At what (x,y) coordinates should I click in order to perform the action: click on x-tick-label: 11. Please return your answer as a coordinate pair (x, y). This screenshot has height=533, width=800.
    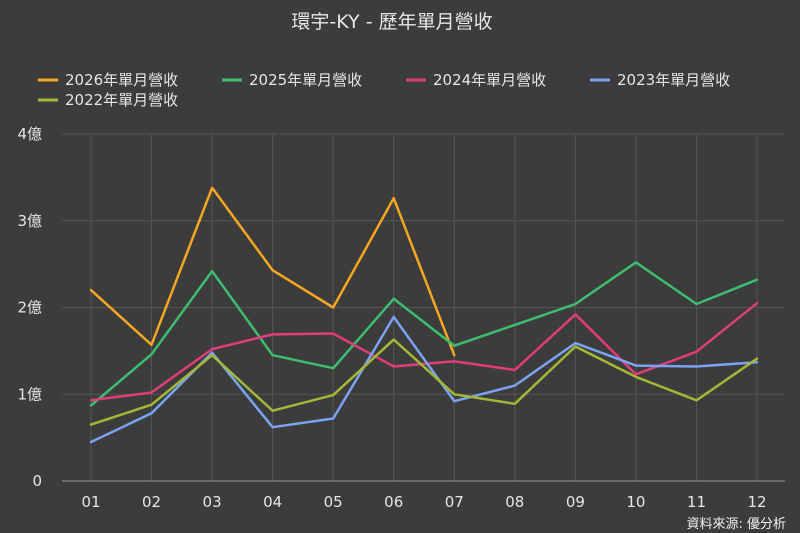
    Looking at the image, I should click on (696, 502).